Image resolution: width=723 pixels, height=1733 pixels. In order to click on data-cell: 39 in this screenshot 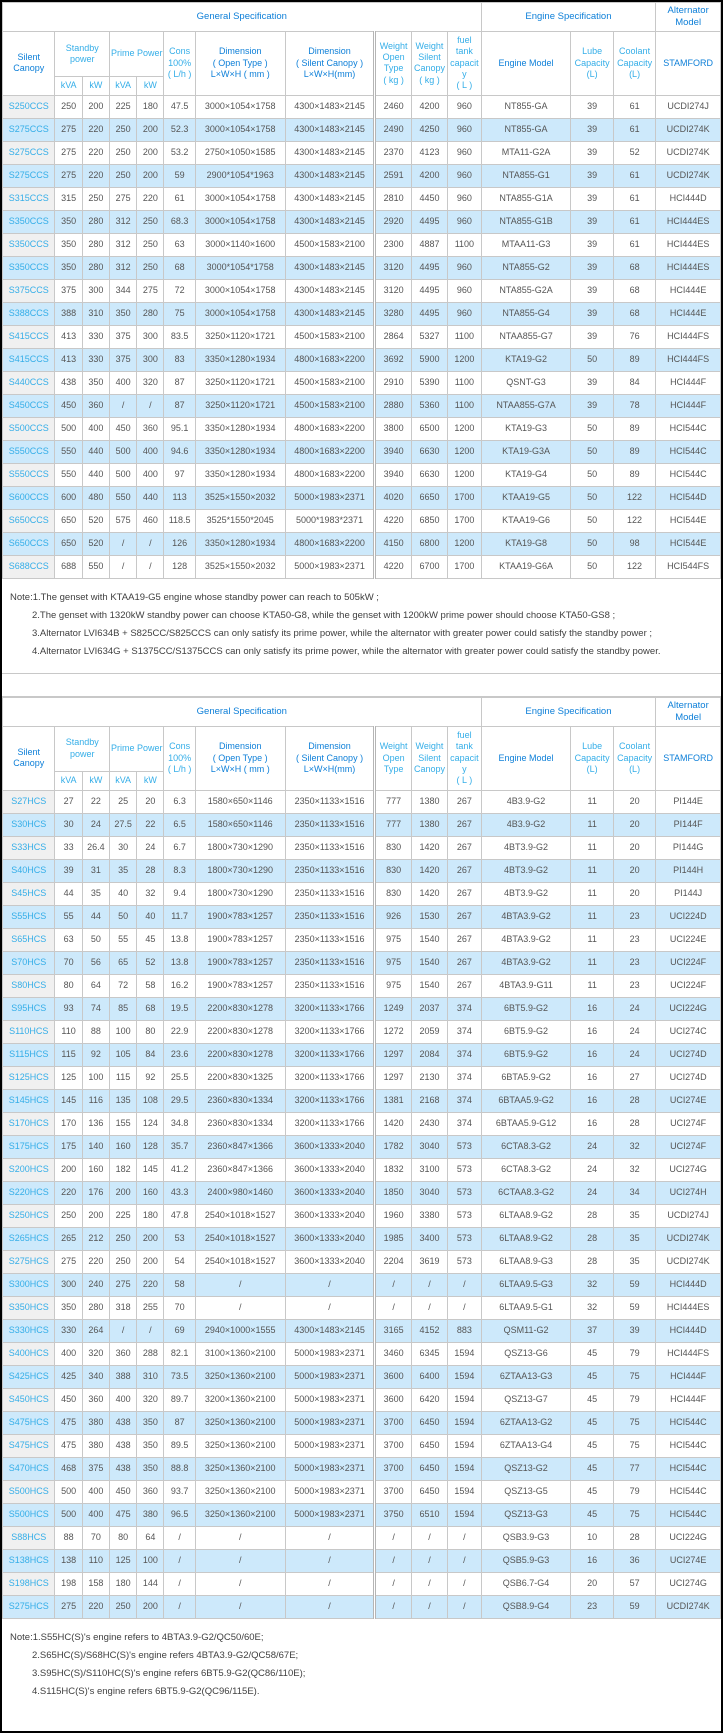, I will do `click(592, 244)`.